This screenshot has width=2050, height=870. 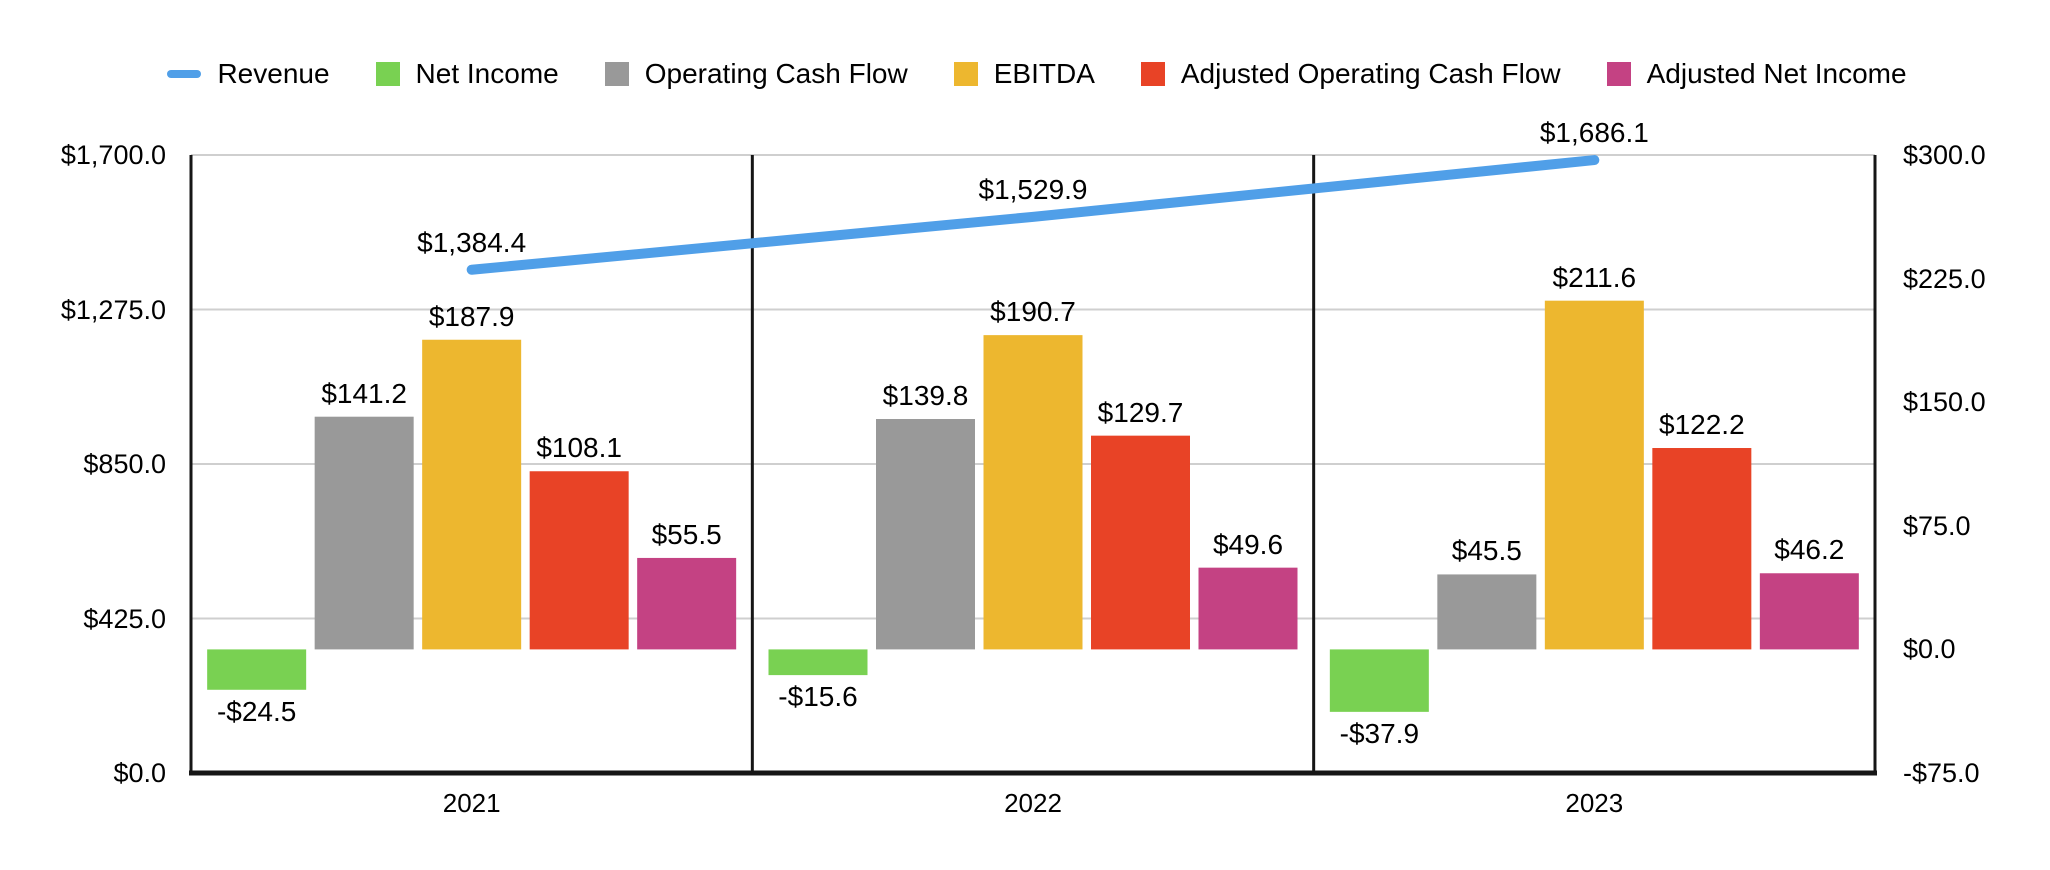 What do you see at coordinates (472, 494) in the screenshot?
I see `bar-ebitda-2021` at bounding box center [472, 494].